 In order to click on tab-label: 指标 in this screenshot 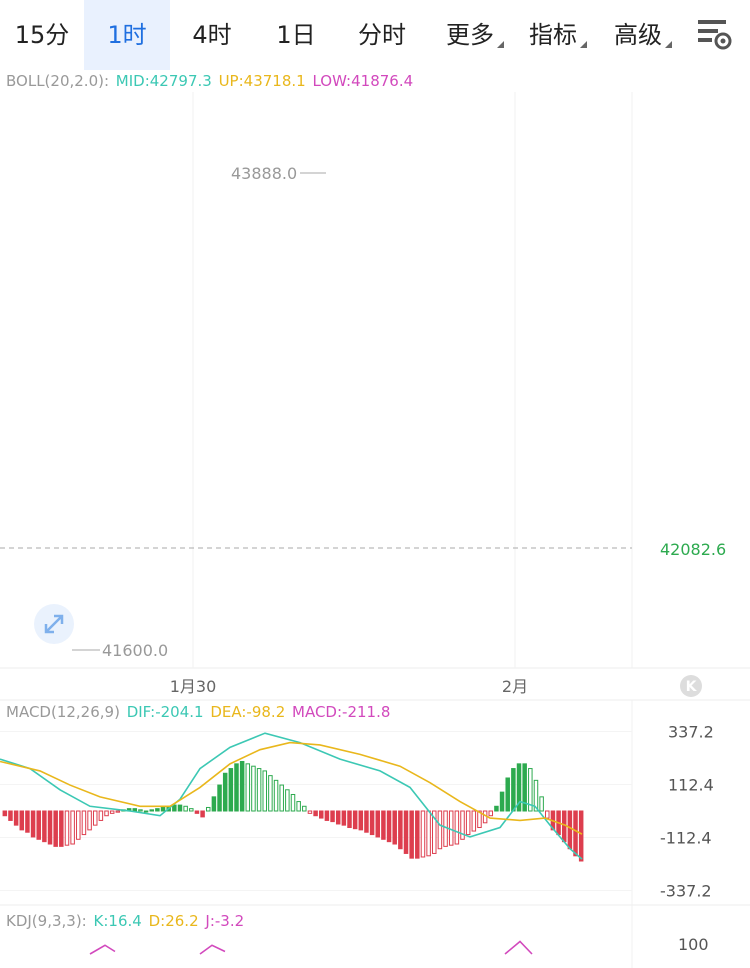, I will do `click(553, 35)`.